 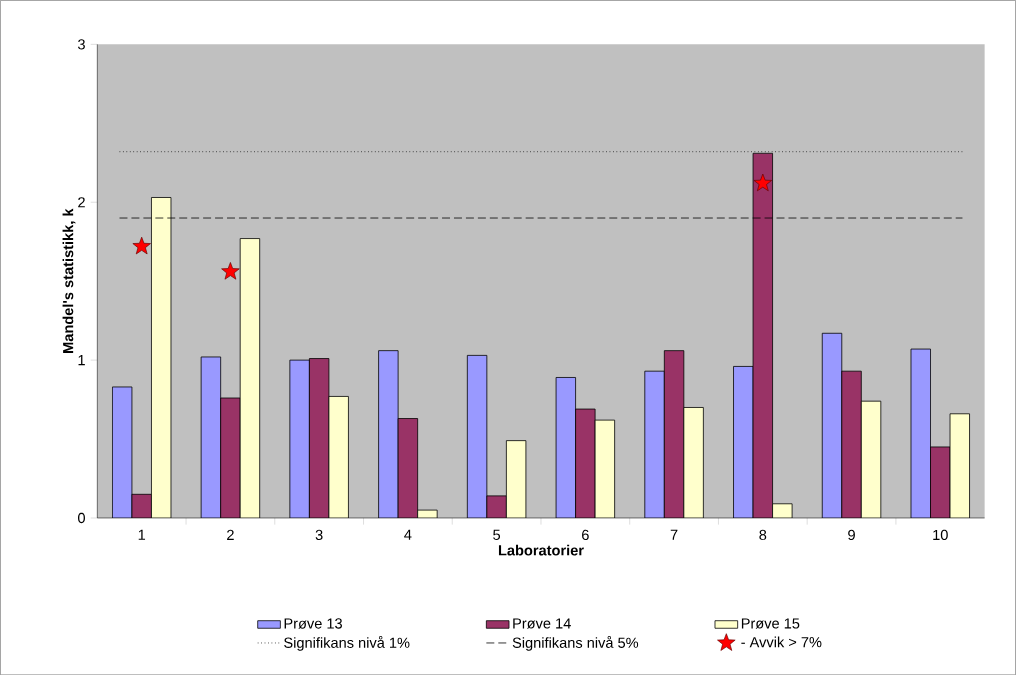 What do you see at coordinates (541, 550) in the screenshot?
I see `x-axis-title: Laboratorier` at bounding box center [541, 550].